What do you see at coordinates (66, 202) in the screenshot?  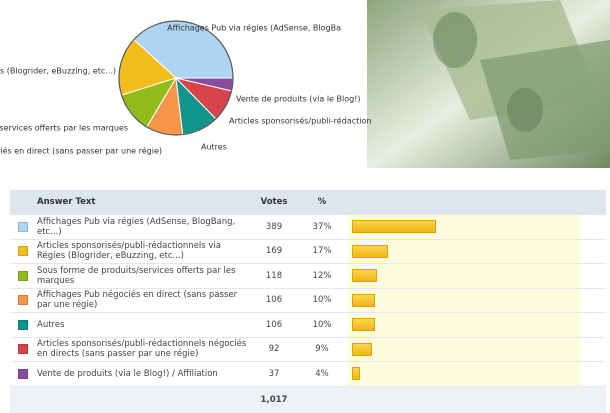 I see `header: Answer Text` at bounding box center [66, 202].